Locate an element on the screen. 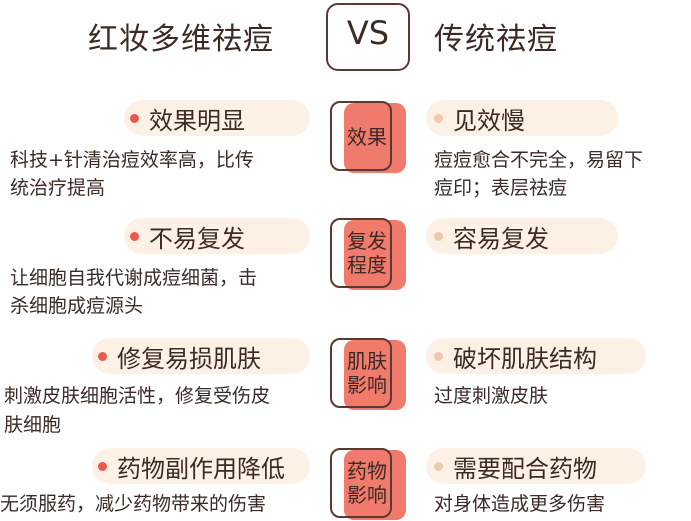 Image resolution: width=691 pixels, height=521 pixels. right-title: 传统祛痘 is located at coordinates (496, 39).